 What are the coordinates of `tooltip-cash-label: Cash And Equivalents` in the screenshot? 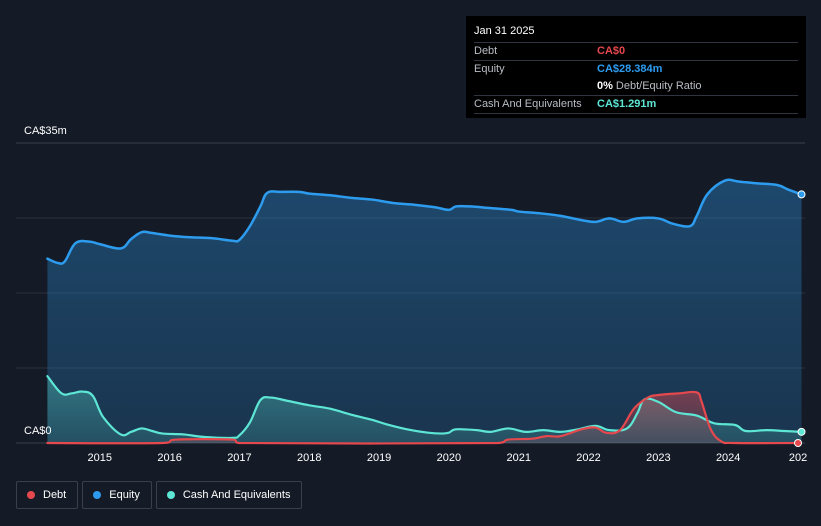 It's located at (528, 104).